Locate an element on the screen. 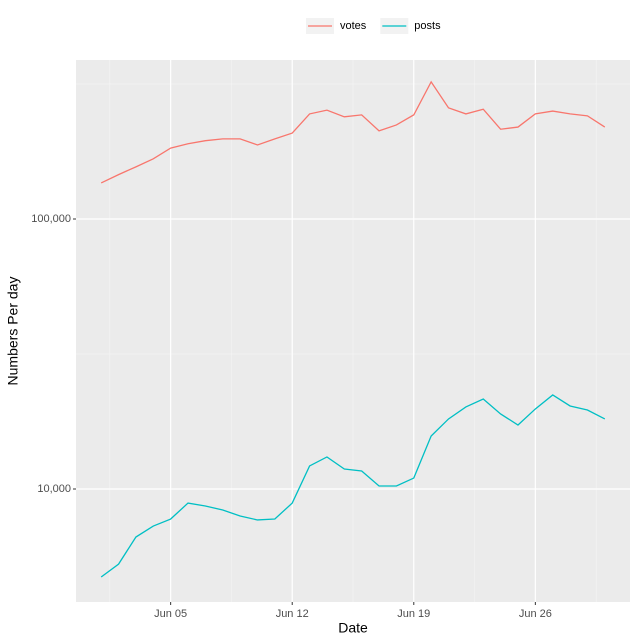 The image size is (640, 641). x-axis-label: Date is located at coordinates (353, 628).